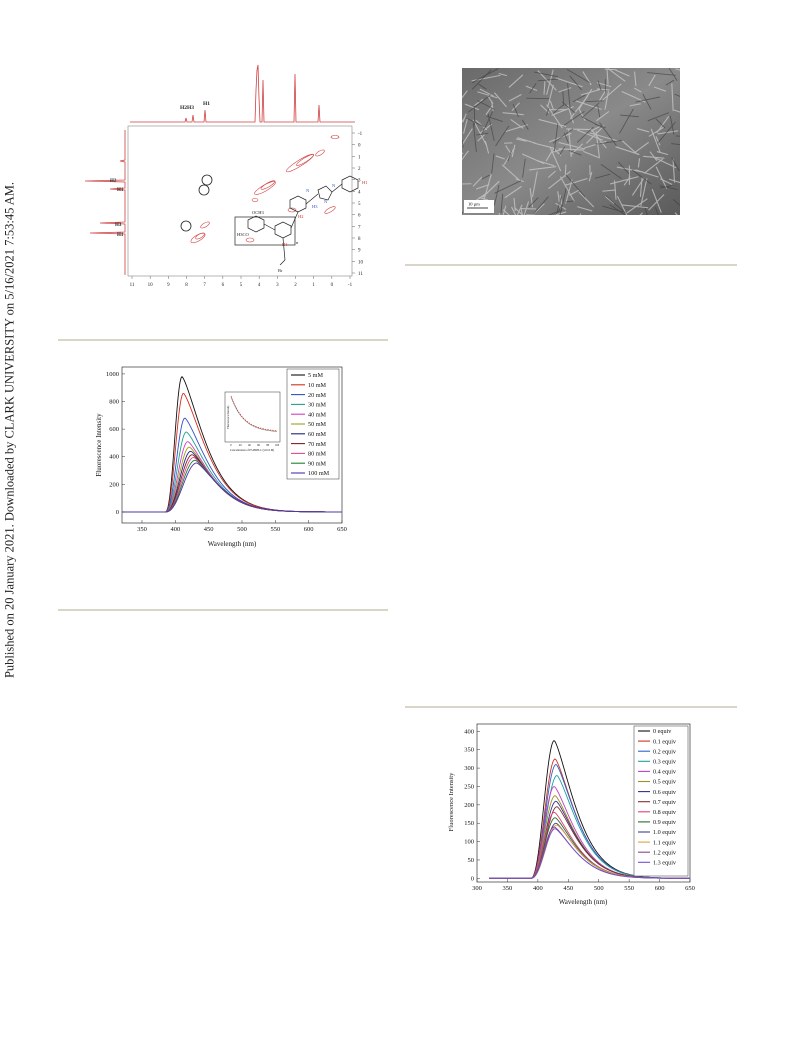 This screenshot has height=1039, width=793. What do you see at coordinates (206, 104) in the screenshot?
I see `nmr-top-peak-label-2: H1` at bounding box center [206, 104].